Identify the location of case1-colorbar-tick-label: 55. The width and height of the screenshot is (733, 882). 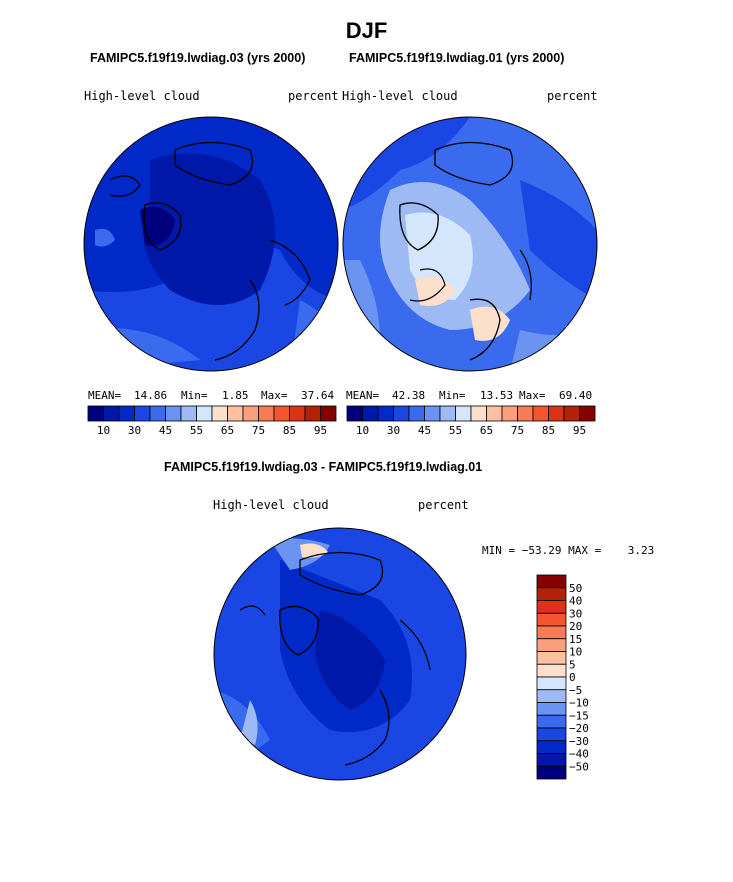
(196, 430).